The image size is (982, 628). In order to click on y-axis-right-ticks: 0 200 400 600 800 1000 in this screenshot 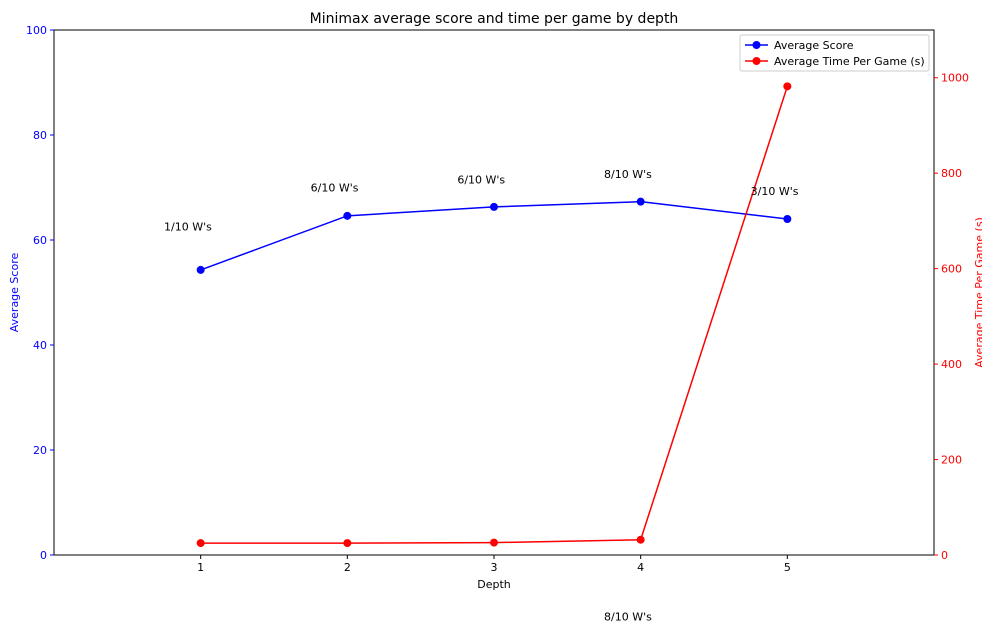, I will do `click(951, 317)`.